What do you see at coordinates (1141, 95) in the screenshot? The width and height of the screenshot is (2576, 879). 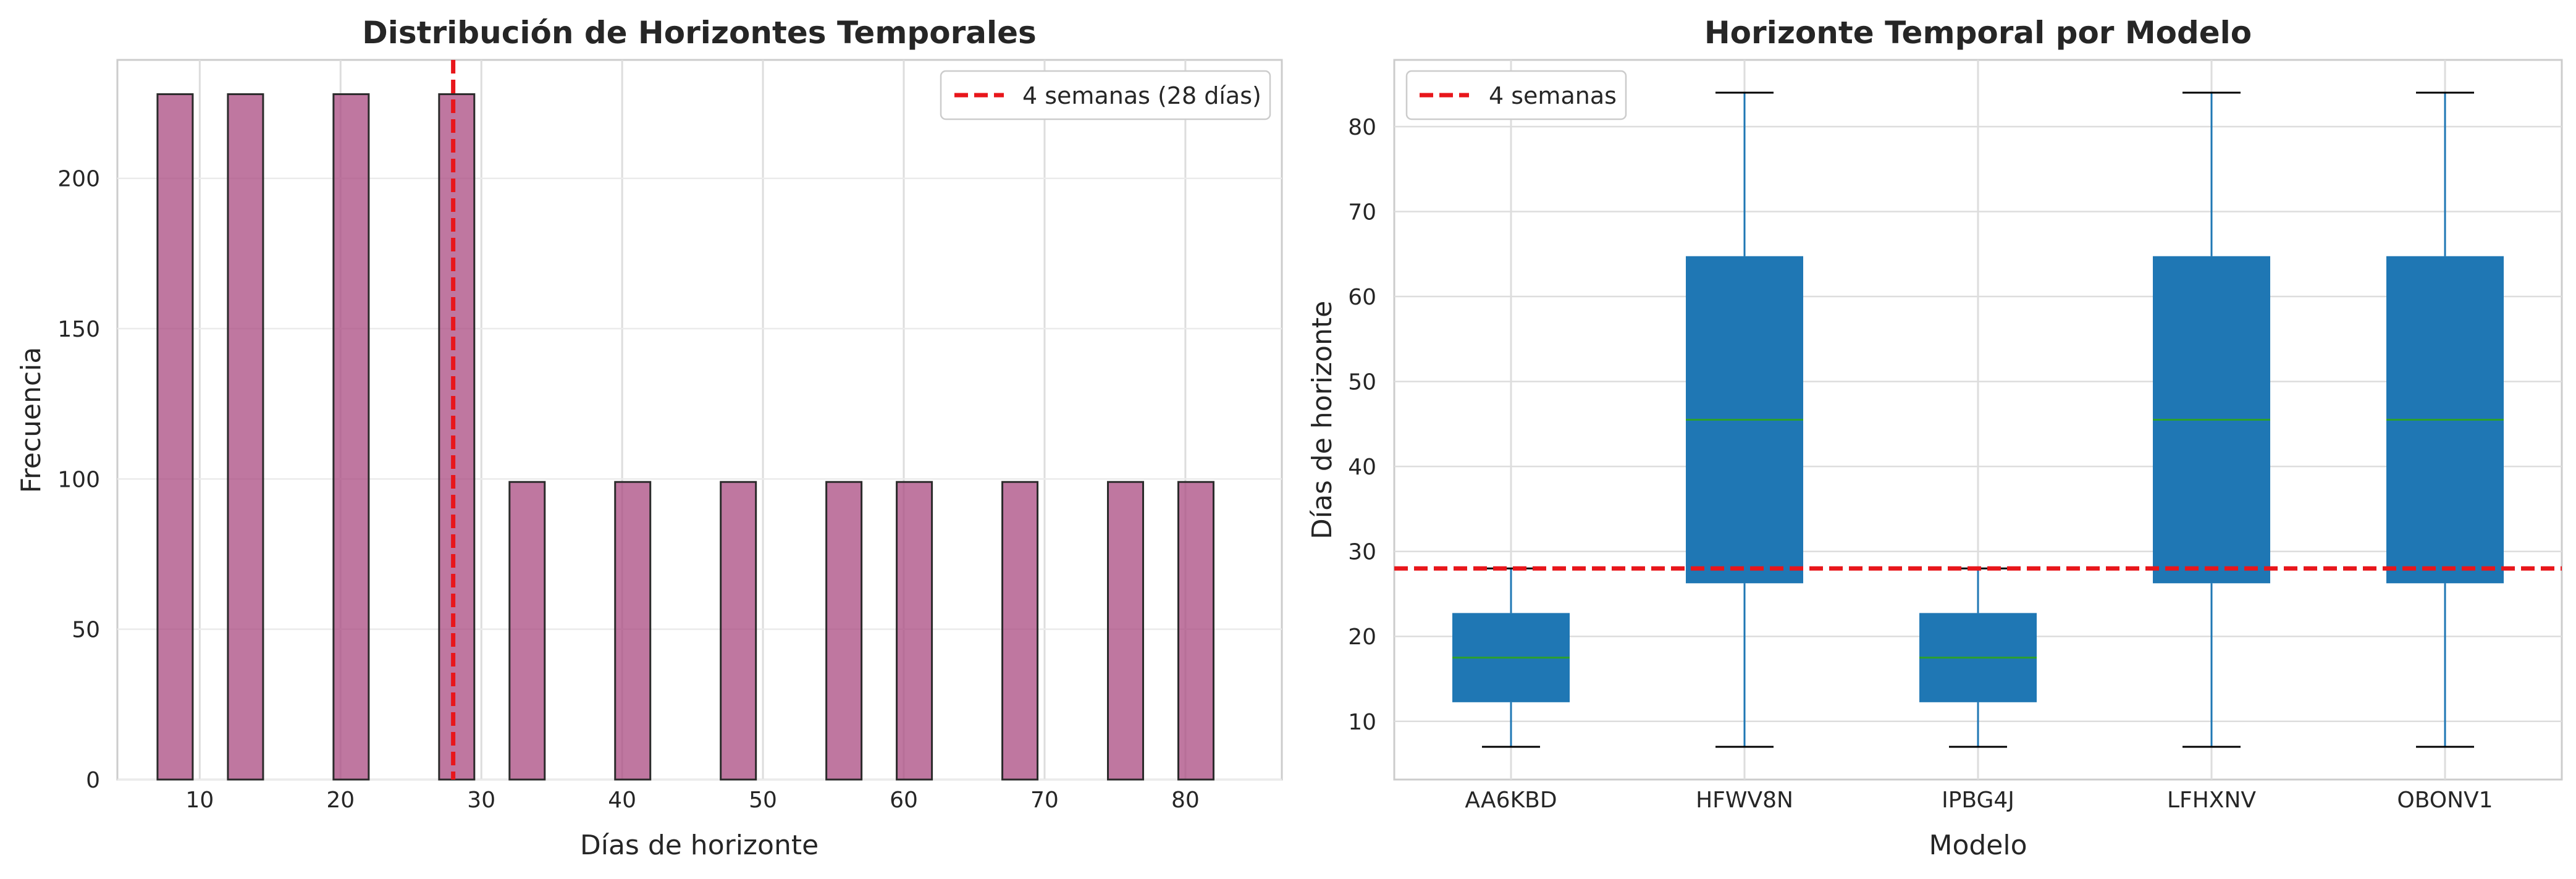 I see `histogram-legend-label: 4 semanas (28 días)` at bounding box center [1141, 95].